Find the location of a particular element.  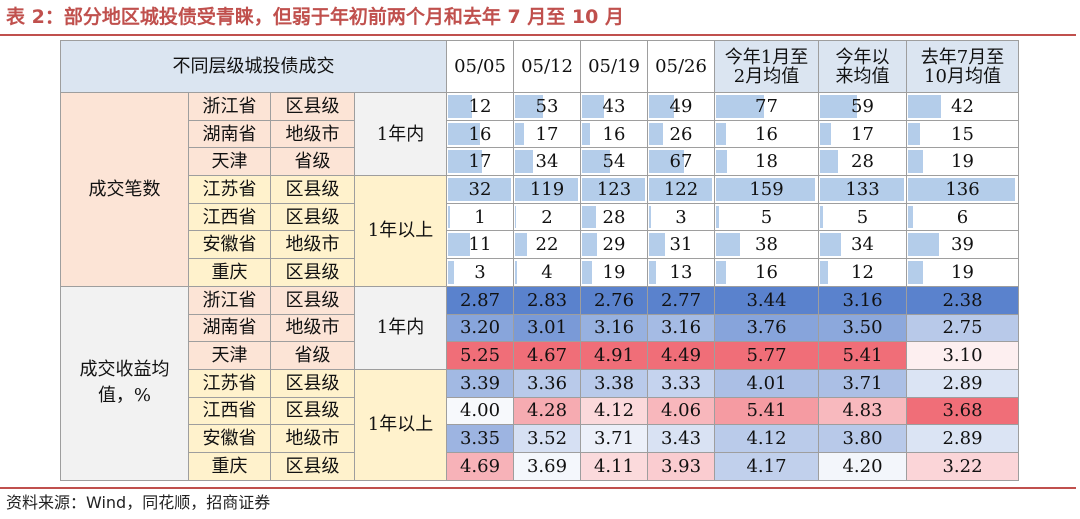

yield-cell: 2.75 is located at coordinates (962, 328).